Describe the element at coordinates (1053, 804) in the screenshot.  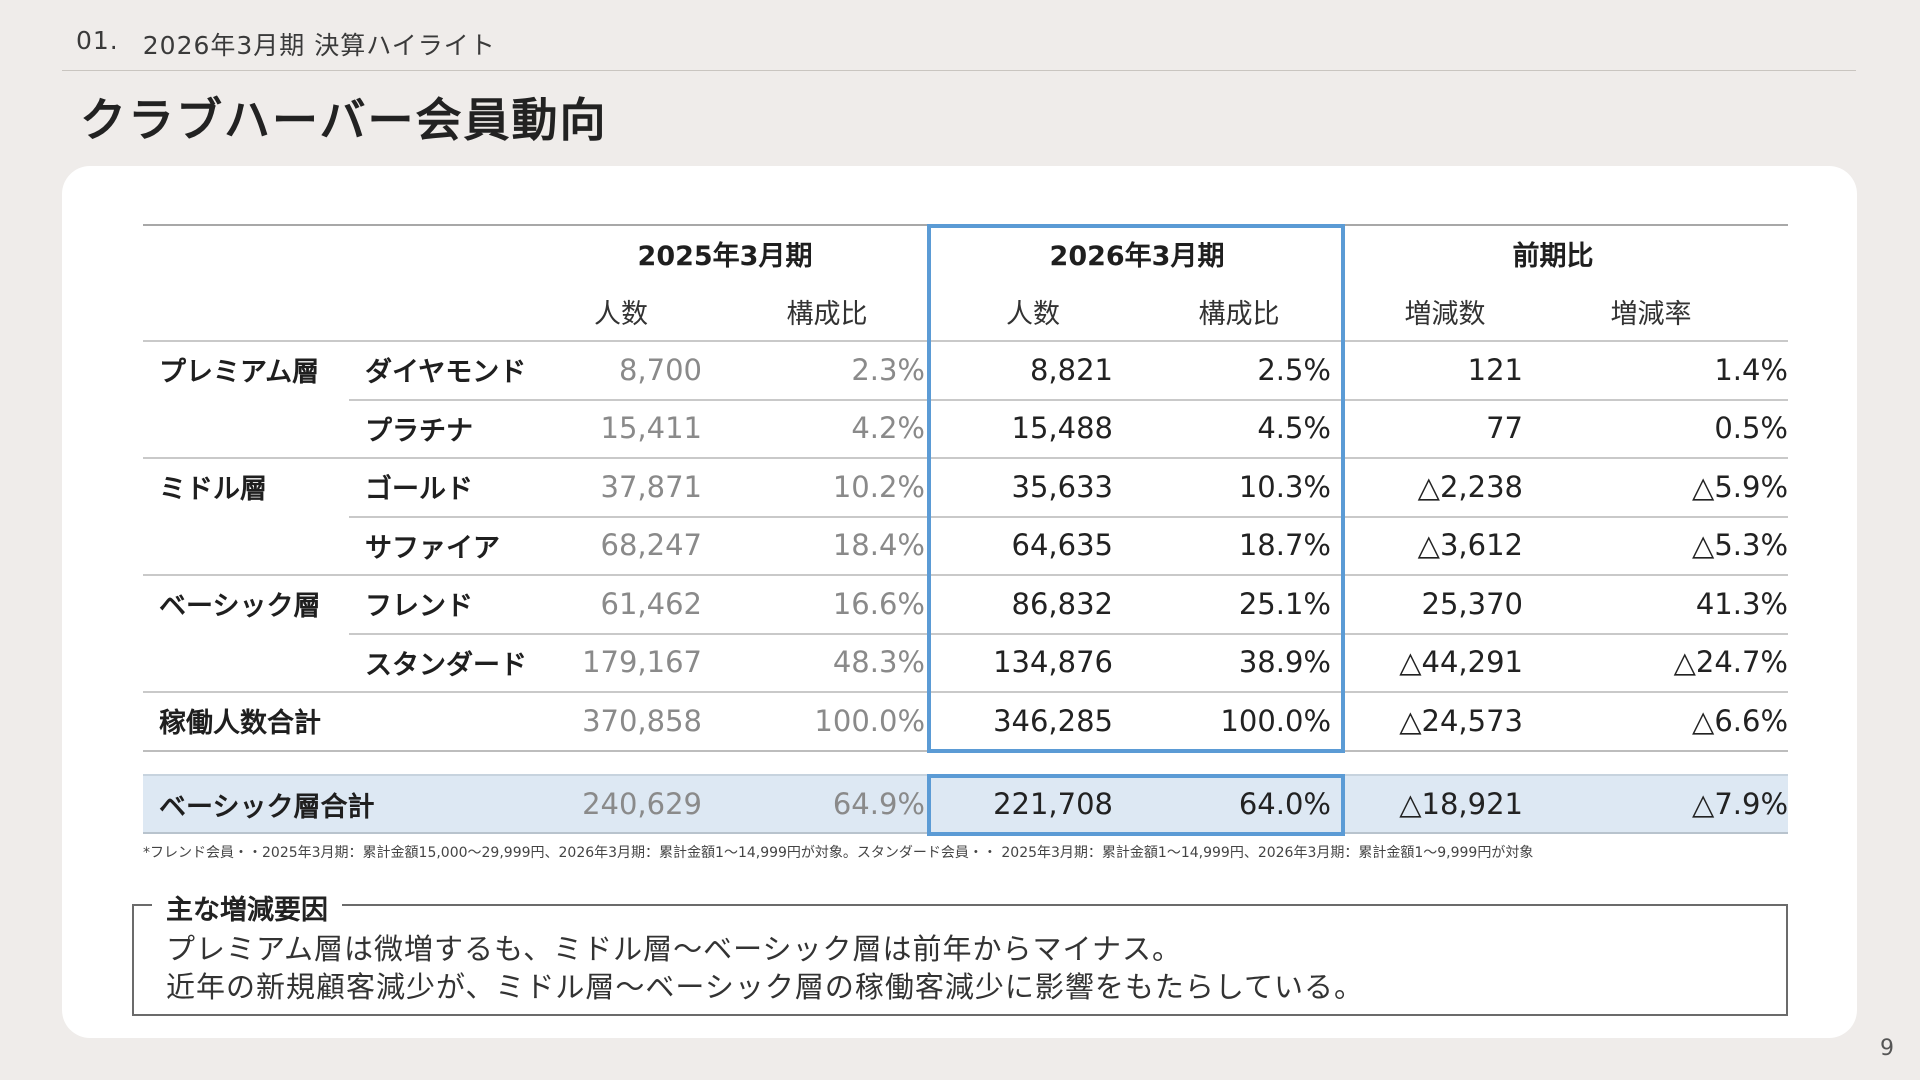
I see `summary-count-2026: 221,708` at that location.